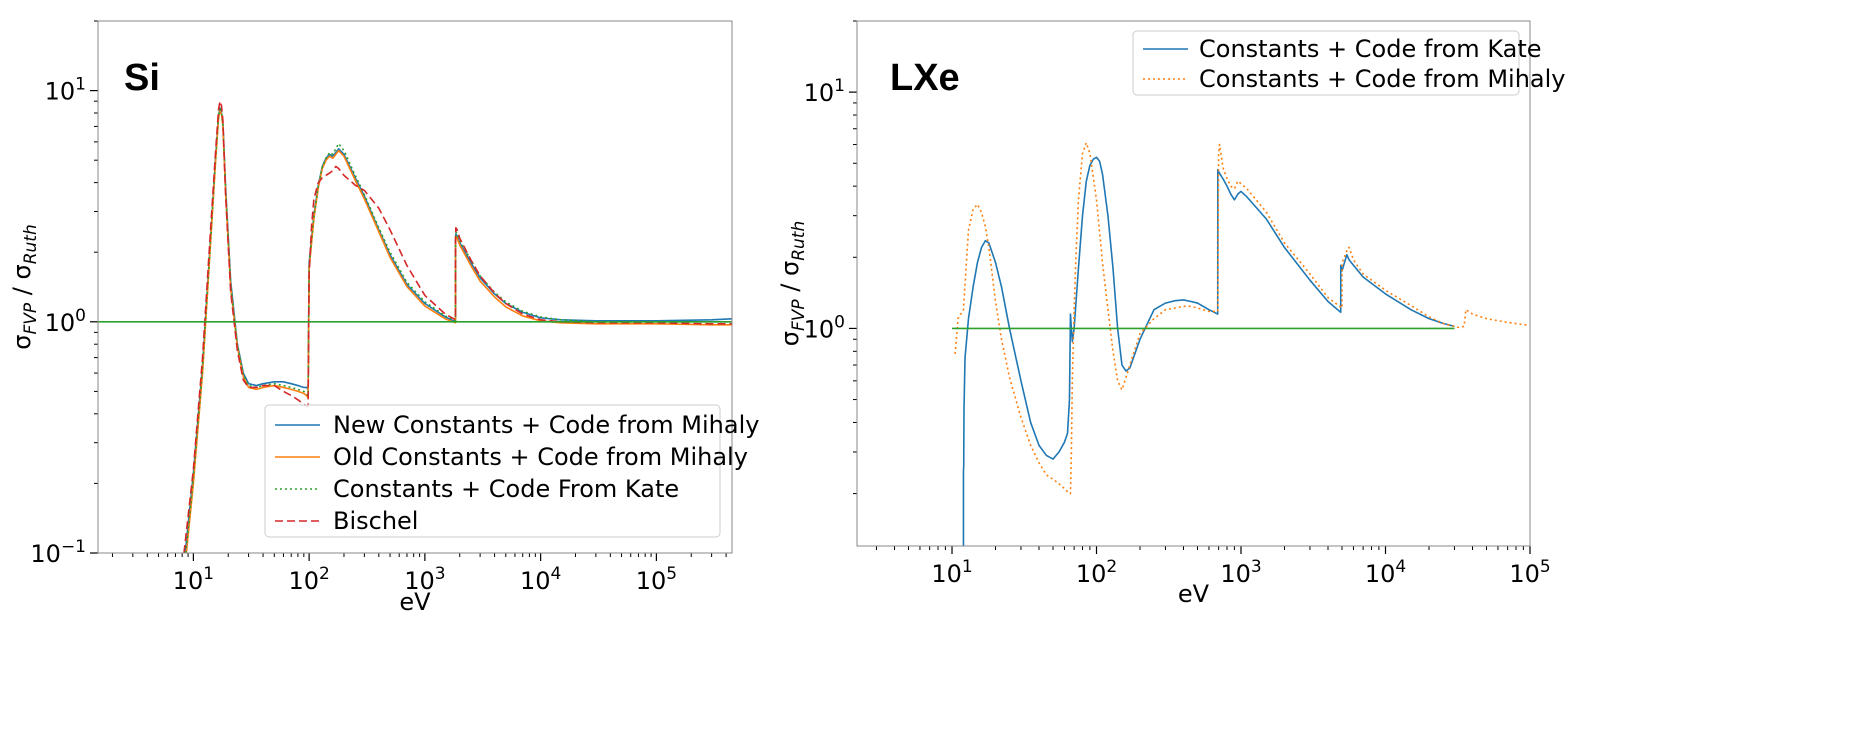 This screenshot has width=1860, height=752. Describe the element at coordinates (1382, 79) in the screenshot. I see `legend-label-constants-code-from-mihaly: Constants + Code from Mihaly` at that location.